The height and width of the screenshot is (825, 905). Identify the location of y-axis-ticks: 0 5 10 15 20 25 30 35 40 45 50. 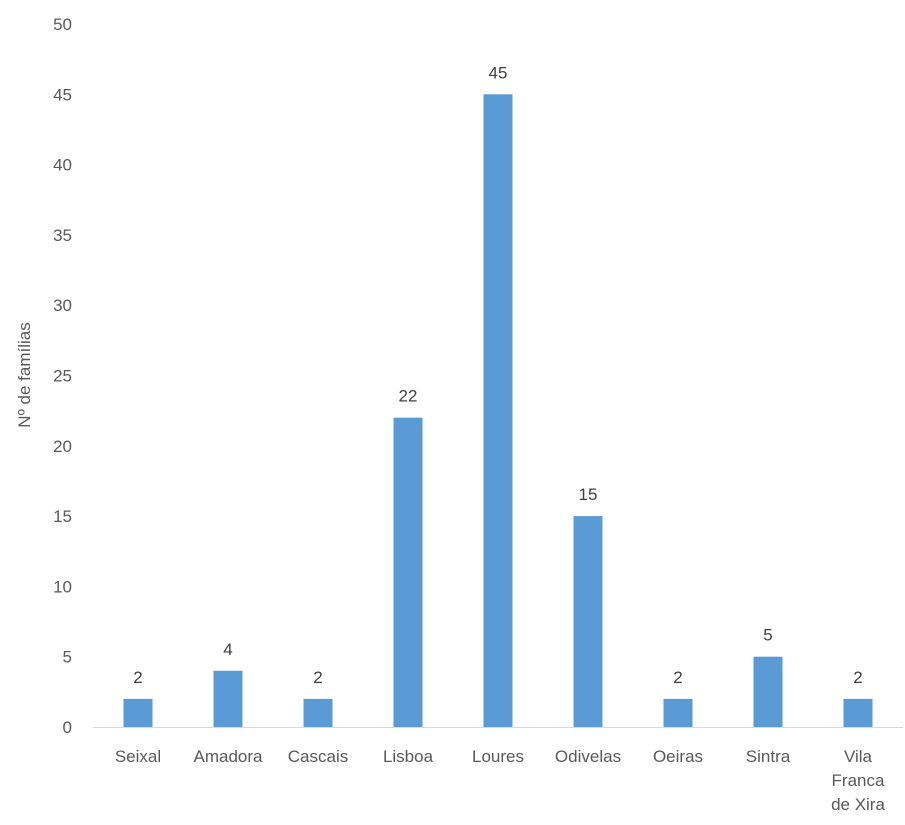
(62, 376).